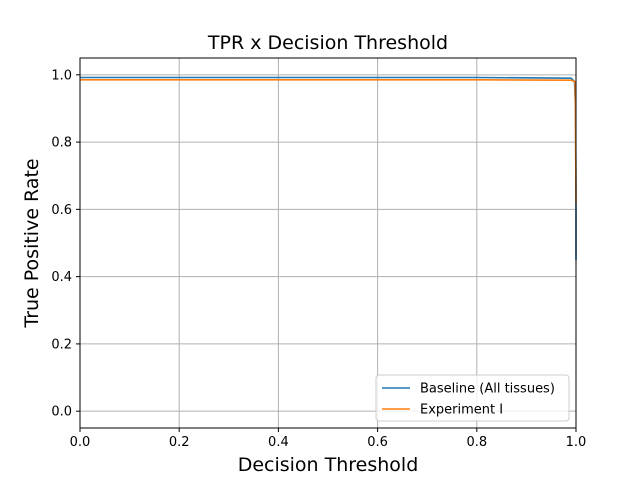  I want to click on chart-title: TPR x Decision Threshold, so click(327, 43).